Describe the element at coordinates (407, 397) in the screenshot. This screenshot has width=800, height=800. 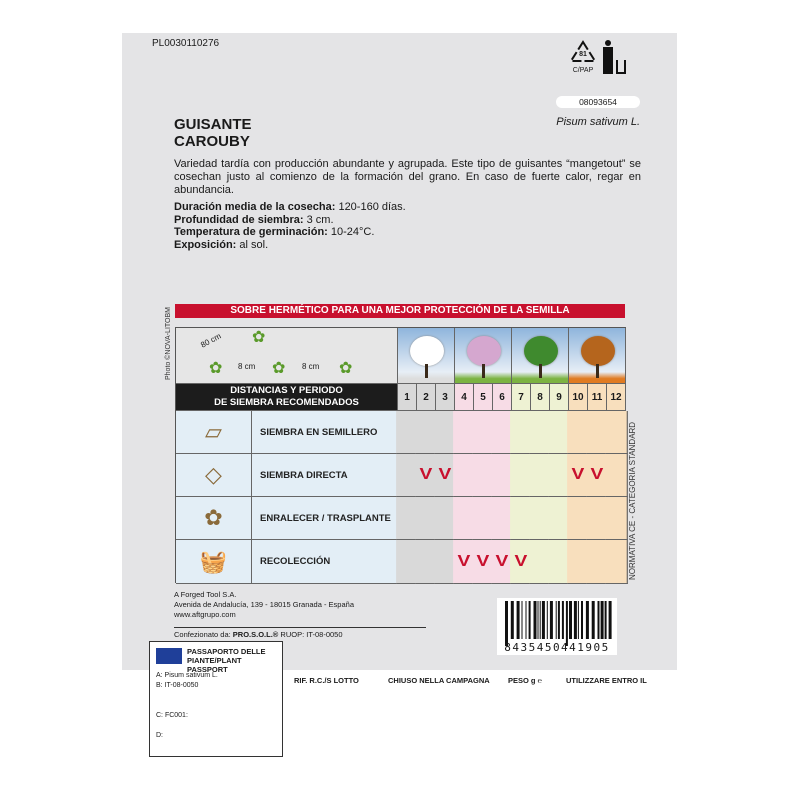
I see `month-header: 1` at that location.